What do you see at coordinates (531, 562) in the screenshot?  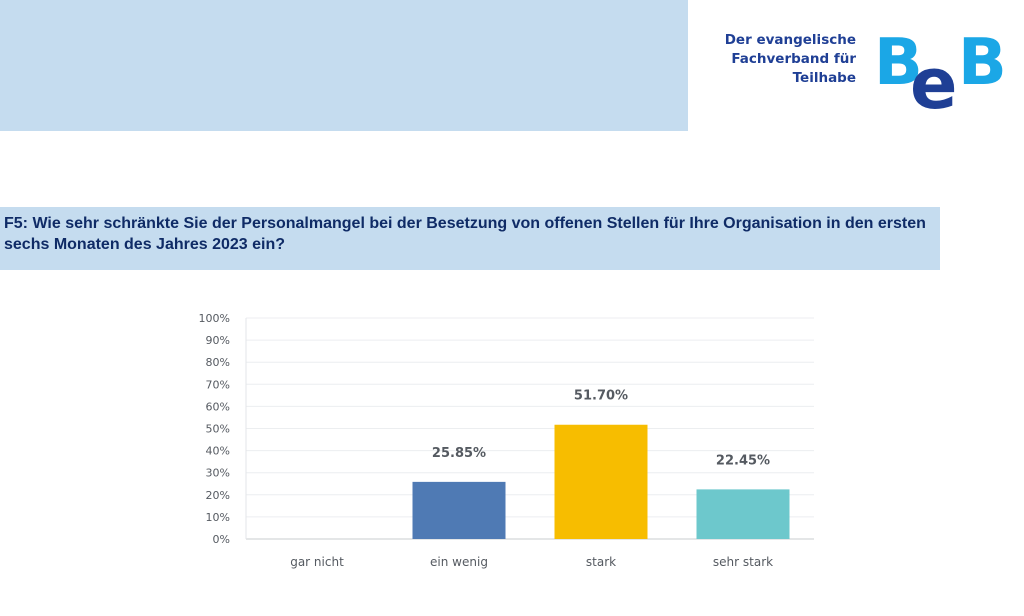 I see `category-labels: gar nicht ein wenig stark sehr stark` at bounding box center [531, 562].